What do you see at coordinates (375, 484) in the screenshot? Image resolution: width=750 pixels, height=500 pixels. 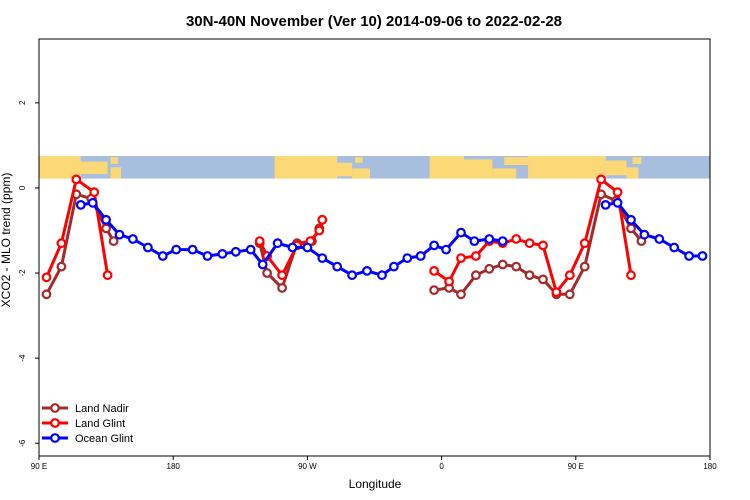 I see `x-axis-title: Longitude` at bounding box center [375, 484].